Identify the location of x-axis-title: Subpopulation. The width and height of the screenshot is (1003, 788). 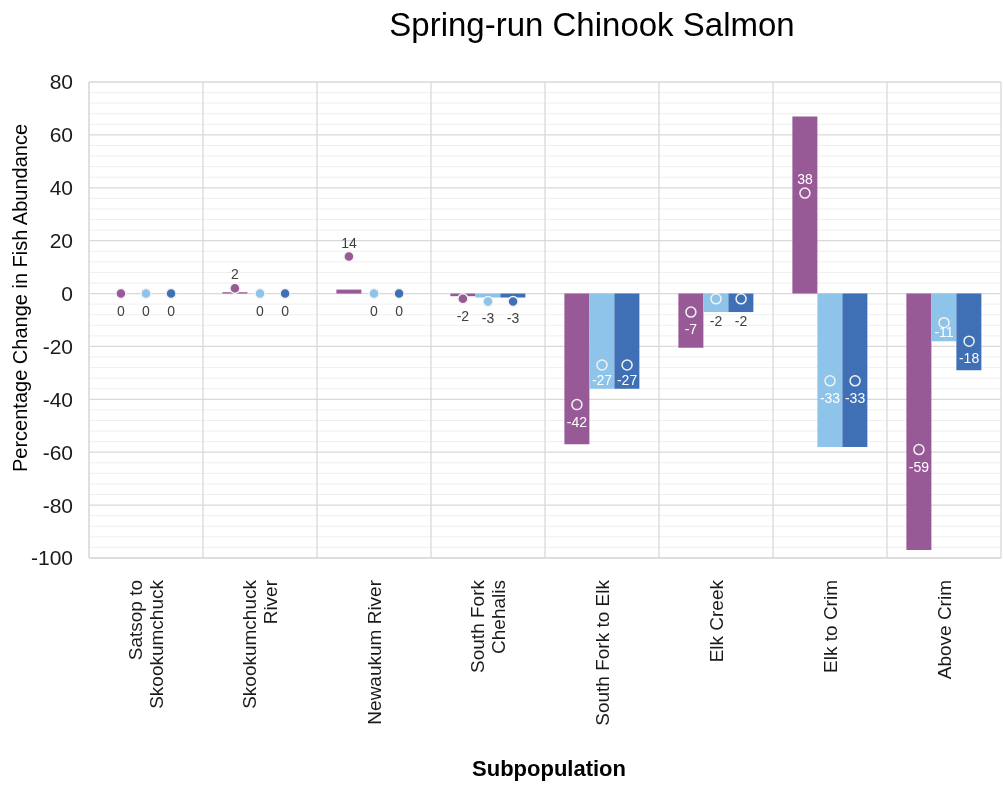
(549, 769).